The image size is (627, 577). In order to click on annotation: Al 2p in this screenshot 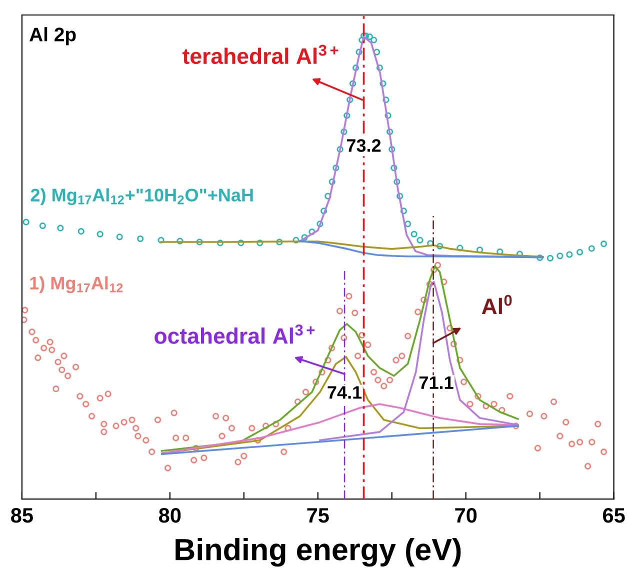, I will do `click(53, 36)`.